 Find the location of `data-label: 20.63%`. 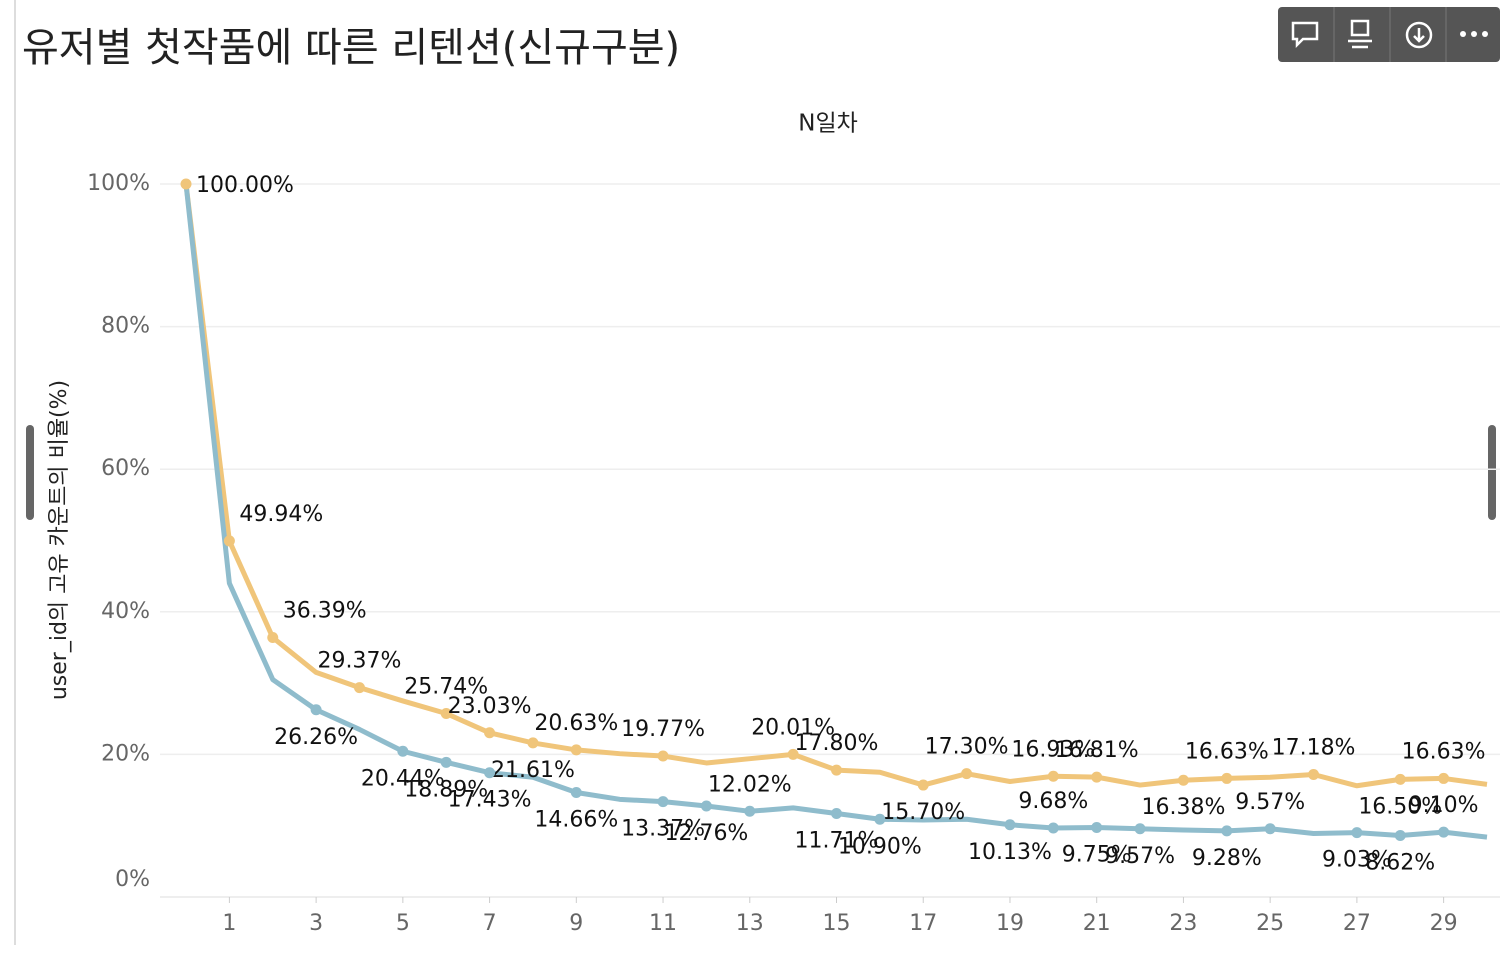

data-label: 20.63% is located at coordinates (576, 723).